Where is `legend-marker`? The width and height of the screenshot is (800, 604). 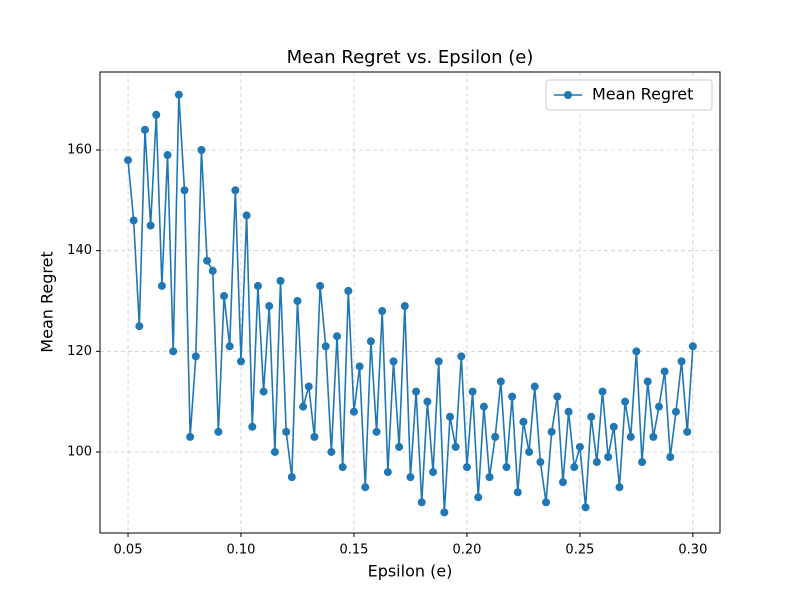 legend-marker is located at coordinates (568, 95).